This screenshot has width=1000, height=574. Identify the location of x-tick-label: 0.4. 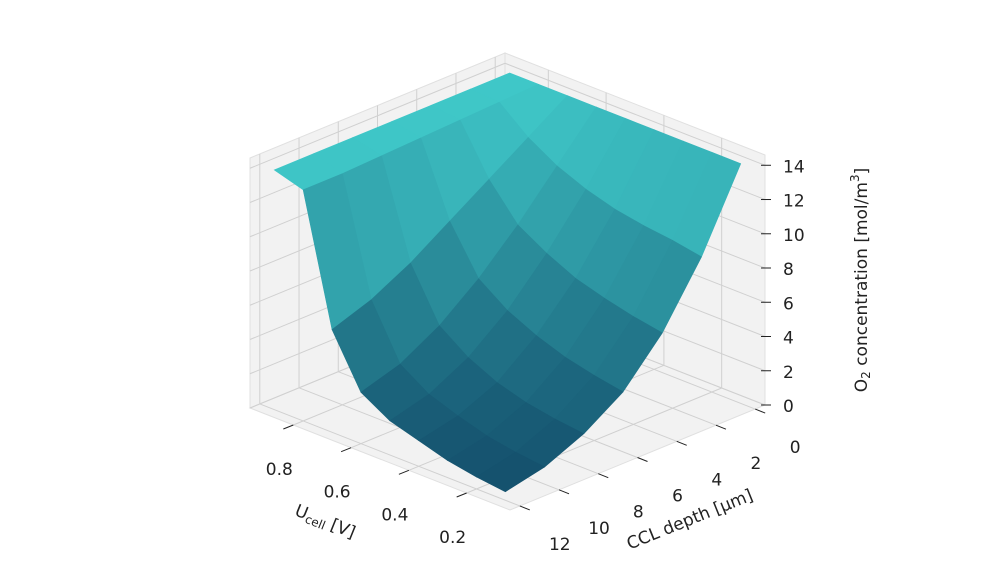
(394, 515).